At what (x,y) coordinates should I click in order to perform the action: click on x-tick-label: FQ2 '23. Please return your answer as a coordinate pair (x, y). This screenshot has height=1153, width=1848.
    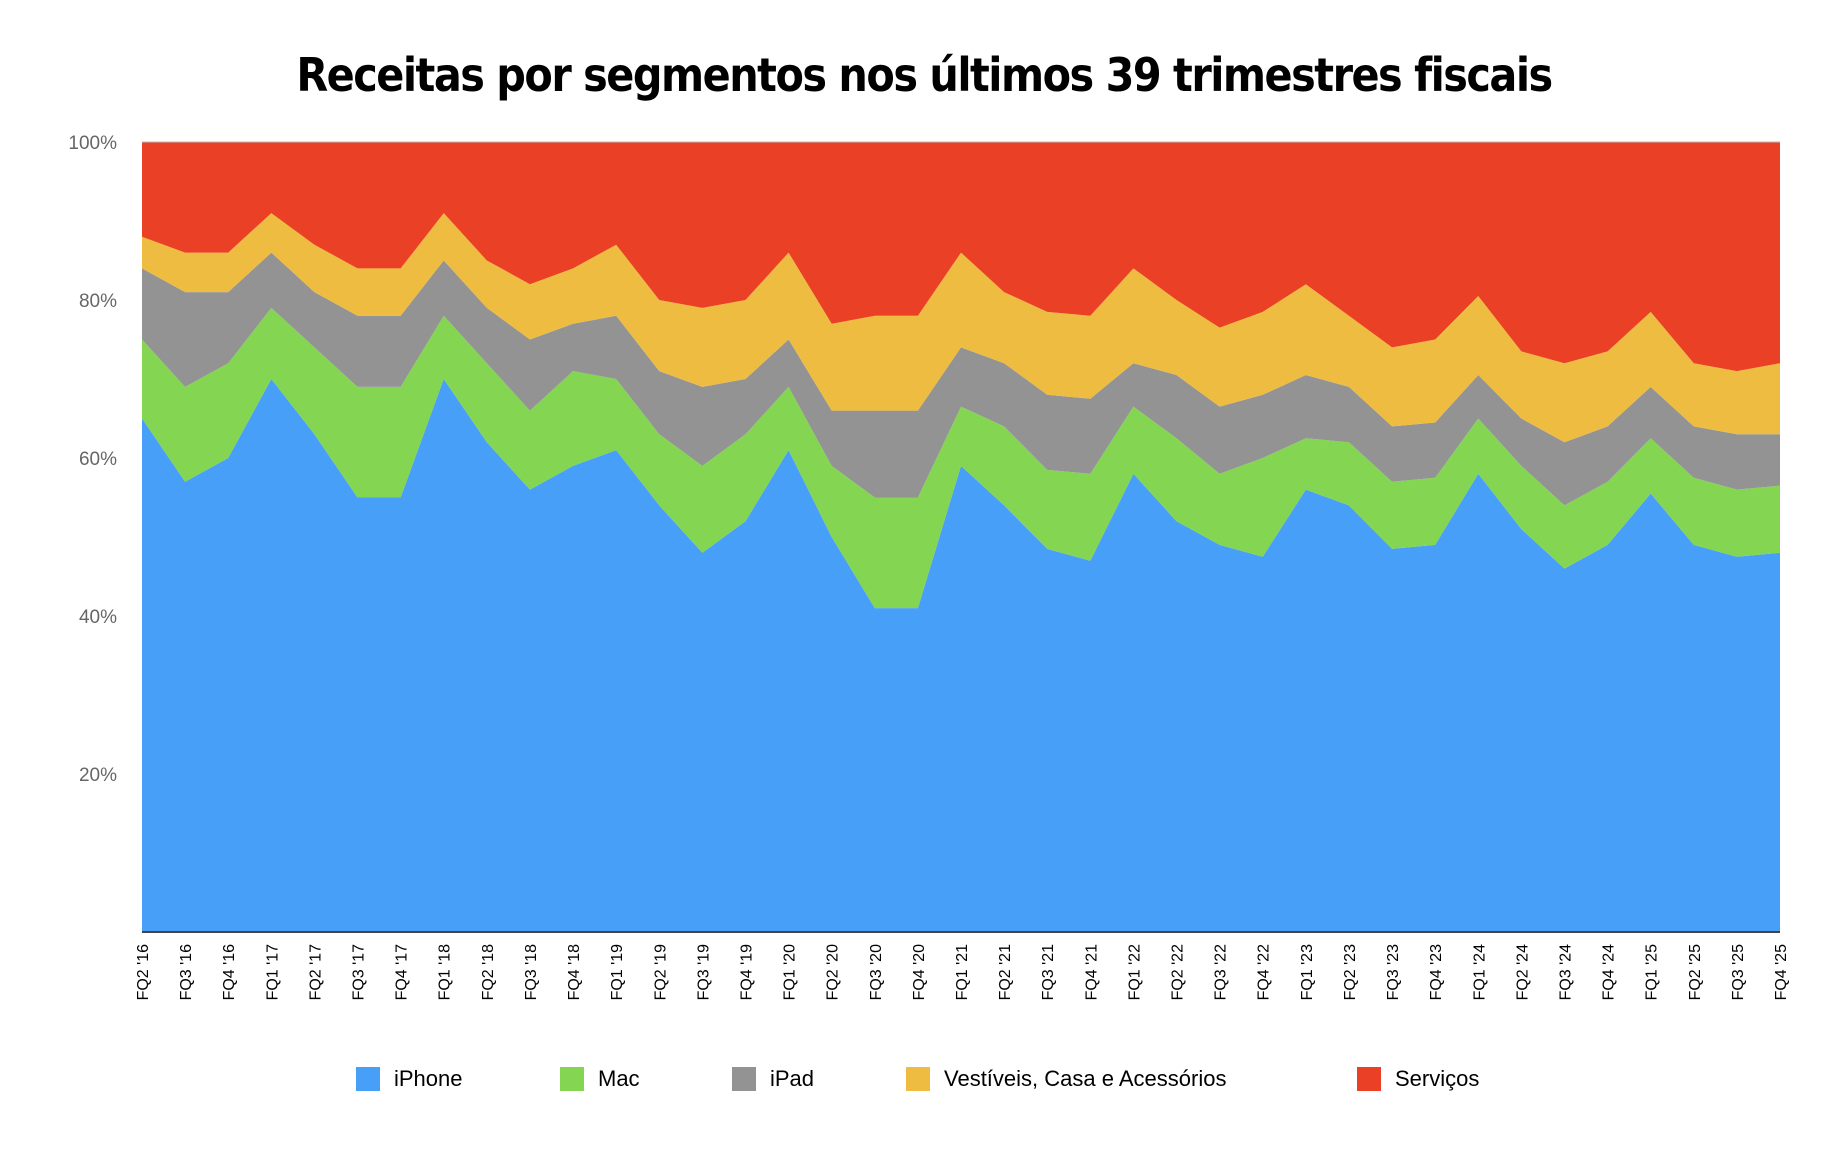
    Looking at the image, I should click on (1350, 972).